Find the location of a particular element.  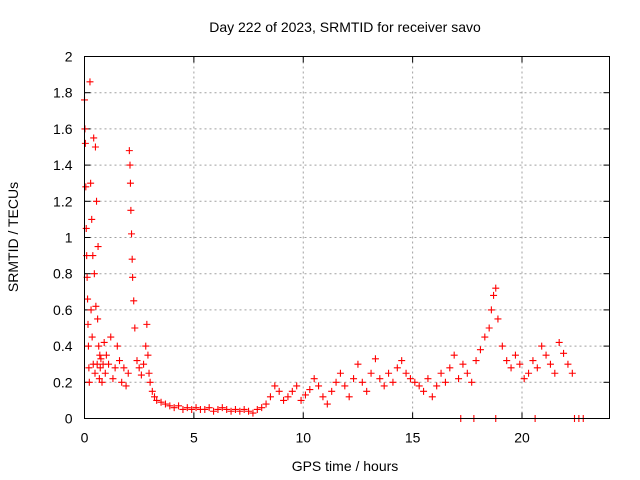

y-tick-label: 1.8 is located at coordinates (63, 93).